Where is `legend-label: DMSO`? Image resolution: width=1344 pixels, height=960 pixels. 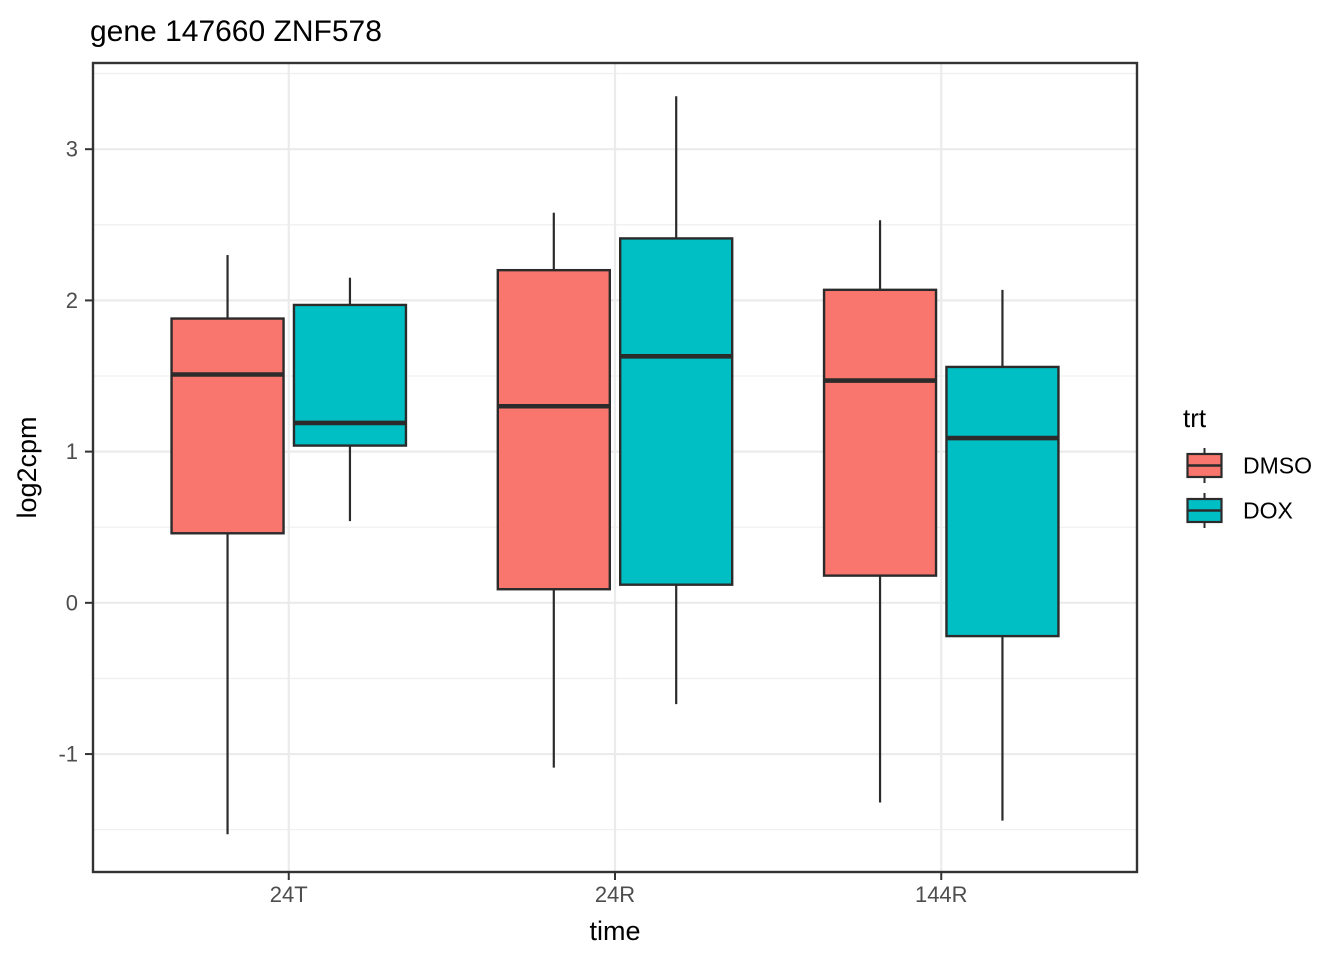 legend-label: DMSO is located at coordinates (1277, 466).